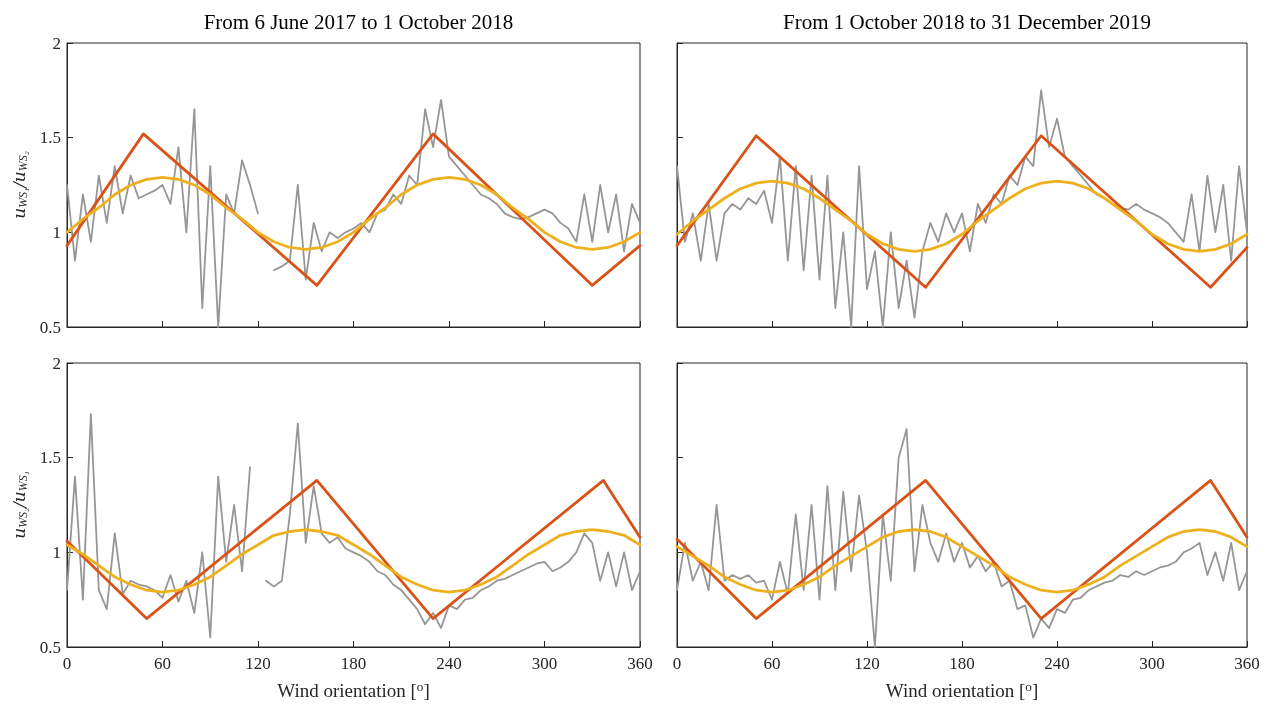 This screenshot has height=711, width=1280. What do you see at coordinates (358, 21) in the screenshot?
I see `chart-title: From 6 June 2017 to 1 October 2018` at bounding box center [358, 21].